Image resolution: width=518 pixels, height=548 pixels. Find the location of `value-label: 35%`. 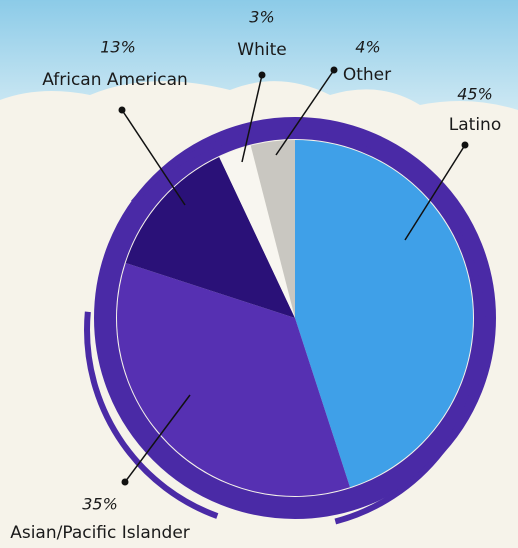

value-label: 35% is located at coordinates (100, 504).